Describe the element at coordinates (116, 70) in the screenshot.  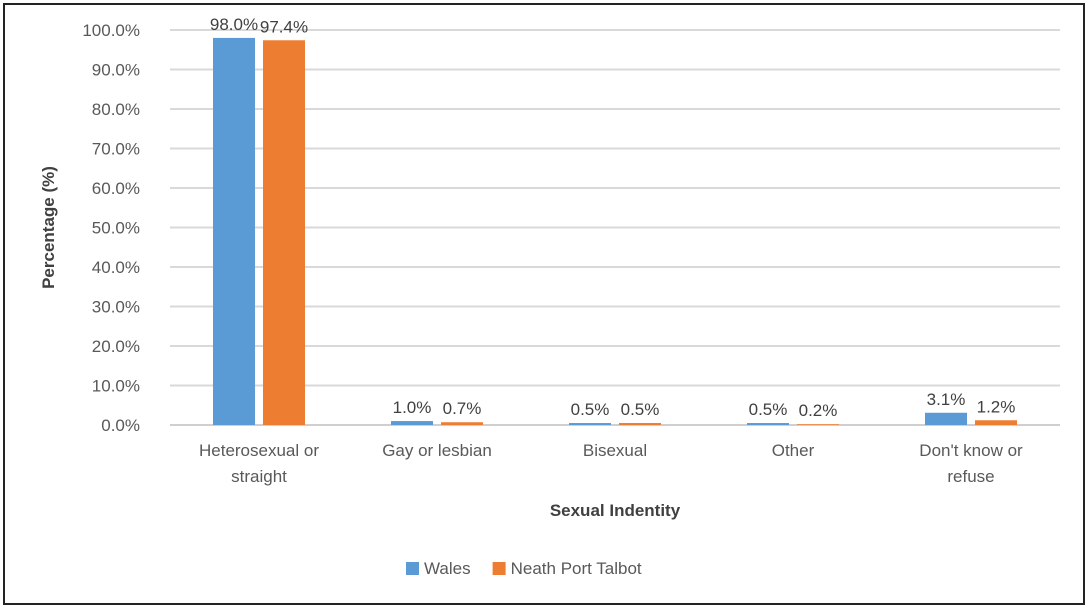
I see `y-tick-label: 90.0%` at that location.